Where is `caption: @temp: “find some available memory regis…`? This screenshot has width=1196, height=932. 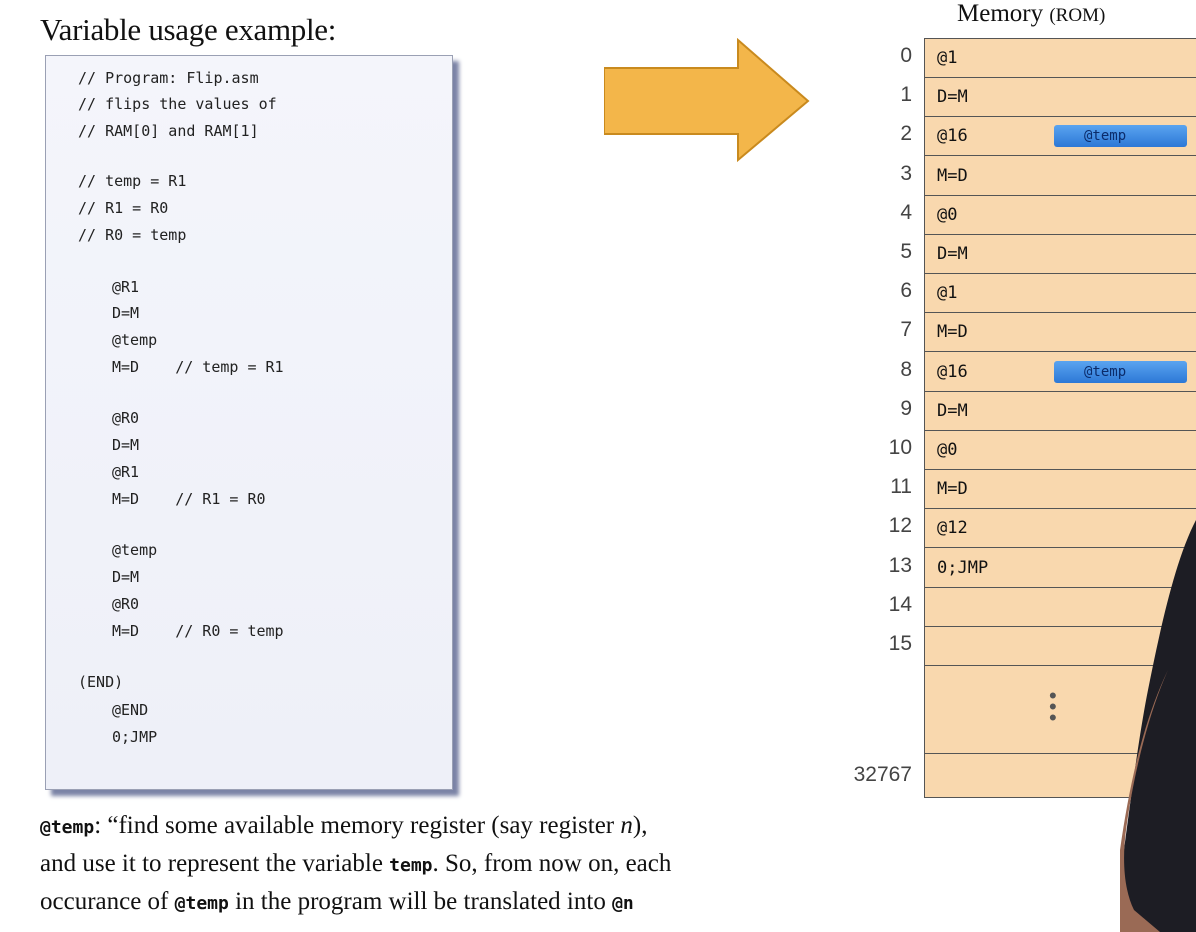
caption: @temp: “find some available memory regis… is located at coordinates (440, 865).